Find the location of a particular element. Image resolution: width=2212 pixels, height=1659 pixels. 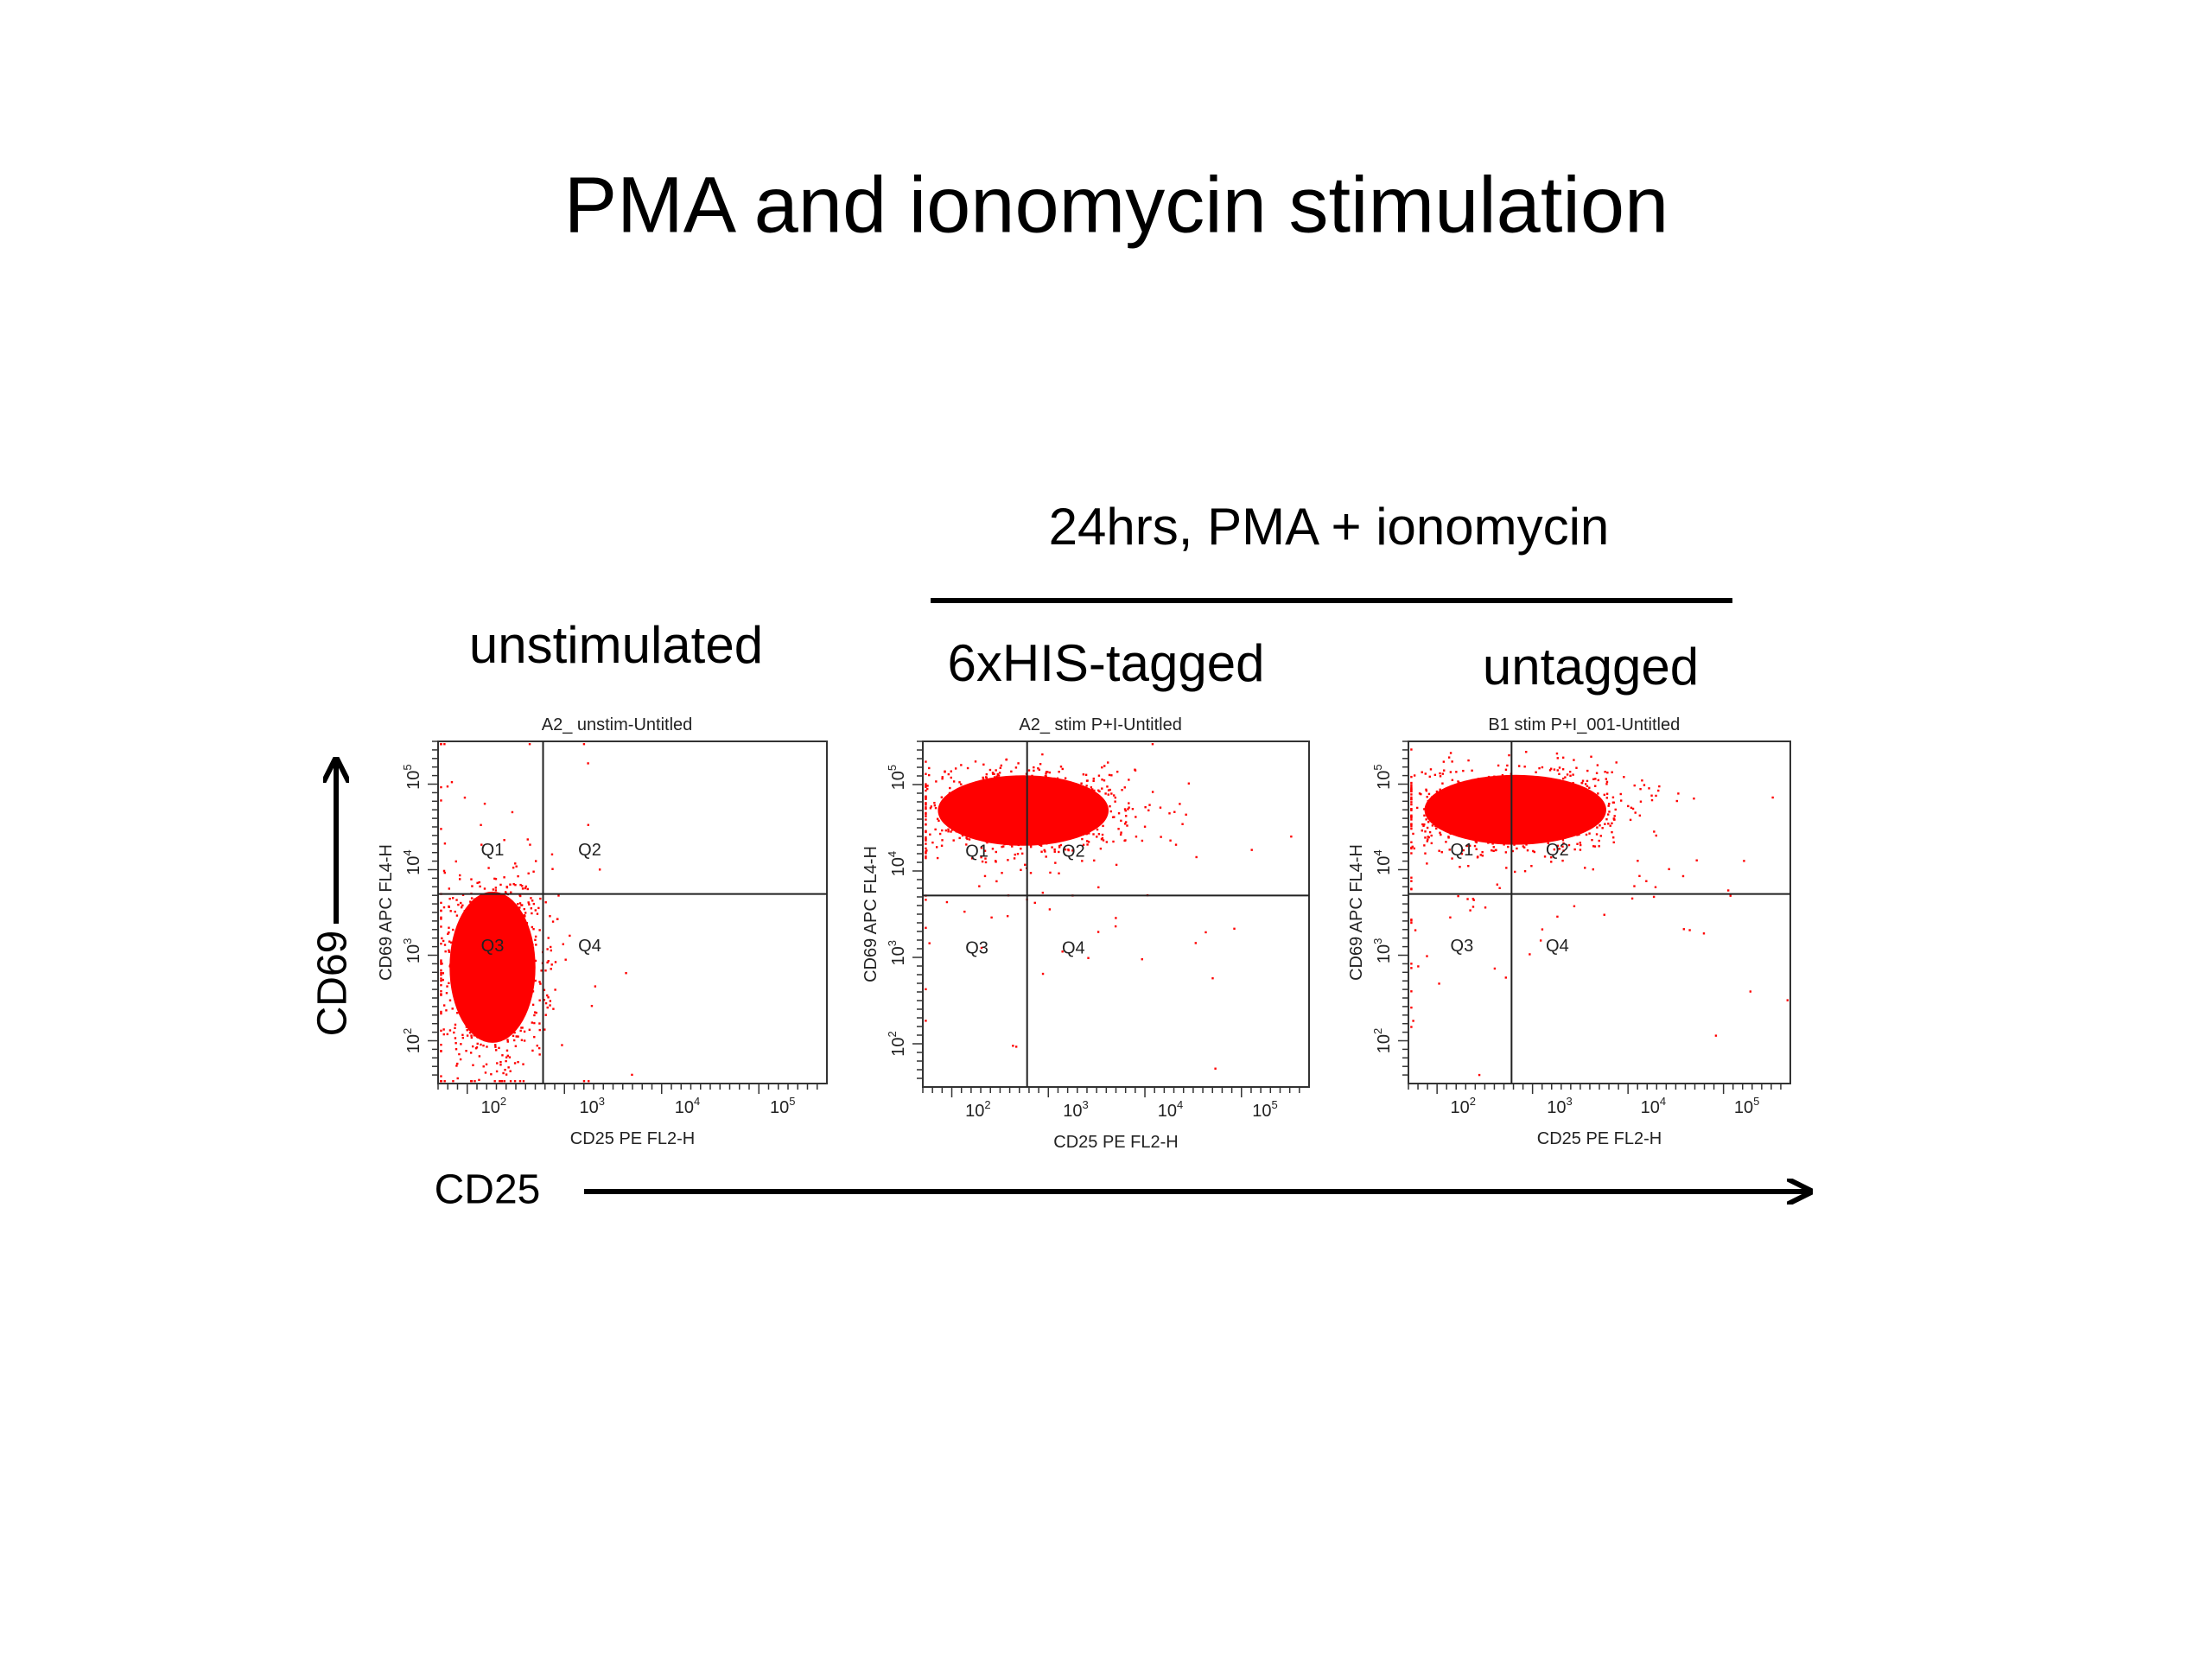

tick-base: 10 is located at coordinates (490, 1107).